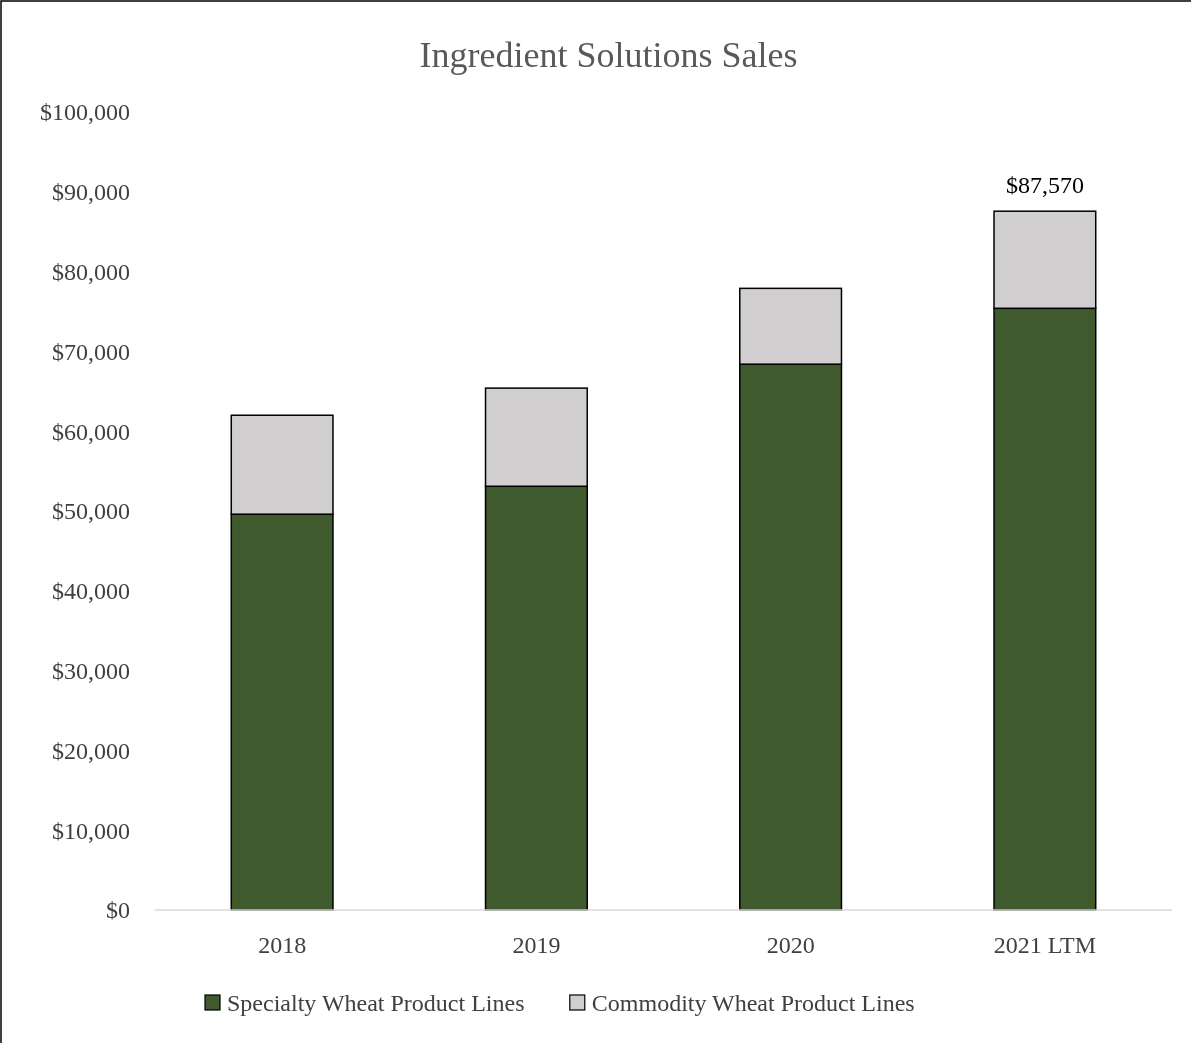  Describe the element at coordinates (91, 750) in the screenshot. I see `y-tick-label: $20,000` at that location.